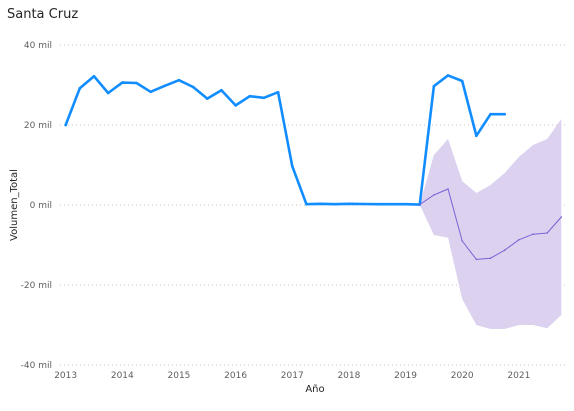 This screenshot has height=411, width=574. What do you see at coordinates (43, 14) in the screenshot?
I see `chart-title: Santa Cruz` at bounding box center [43, 14].